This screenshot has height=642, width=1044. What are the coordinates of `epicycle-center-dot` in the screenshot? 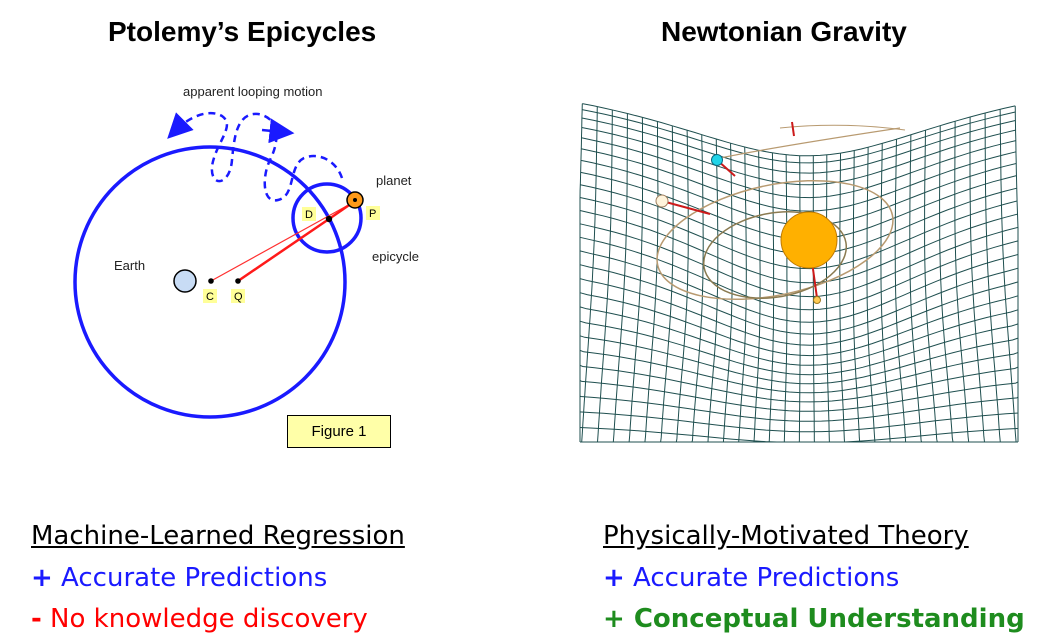 It's located at (329, 219).